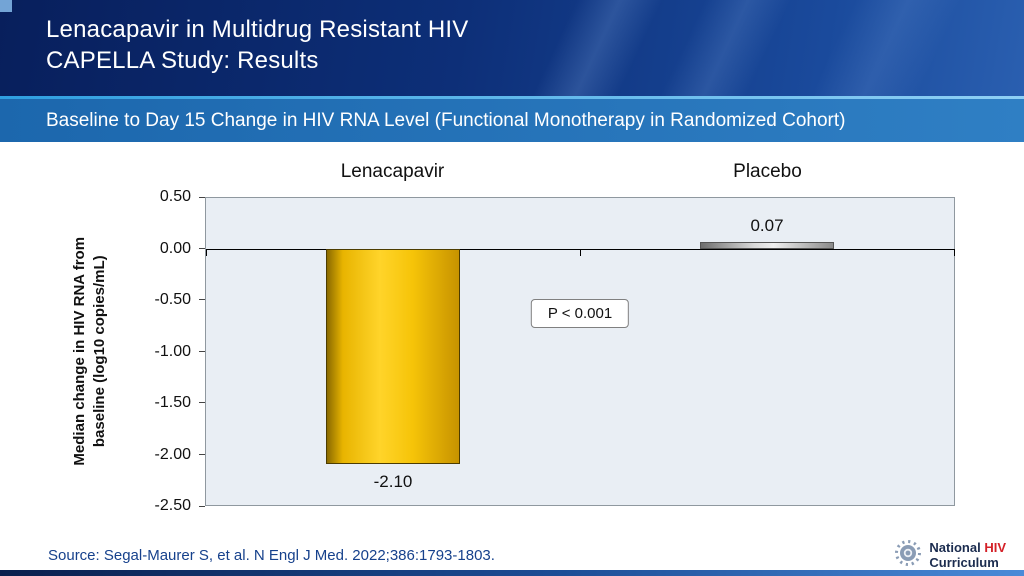  I want to click on bar-lenacapavir, so click(393, 357).